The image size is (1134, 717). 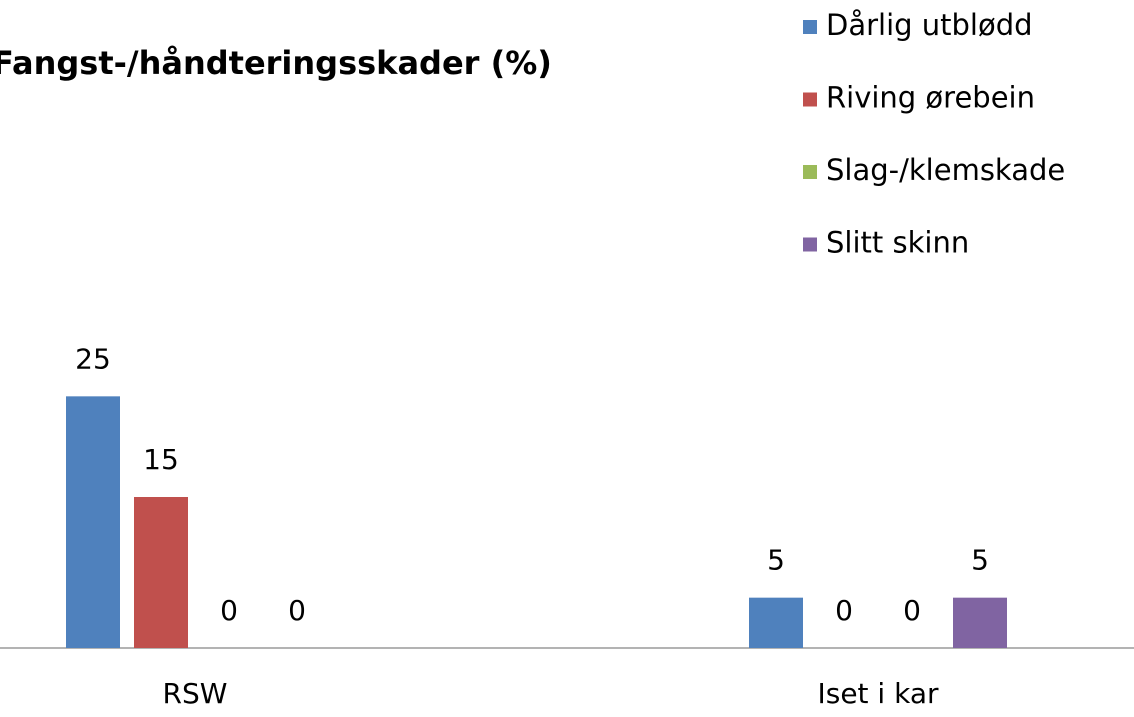 I want to click on legend-label: Dårlig utblødd, so click(x=929, y=25).